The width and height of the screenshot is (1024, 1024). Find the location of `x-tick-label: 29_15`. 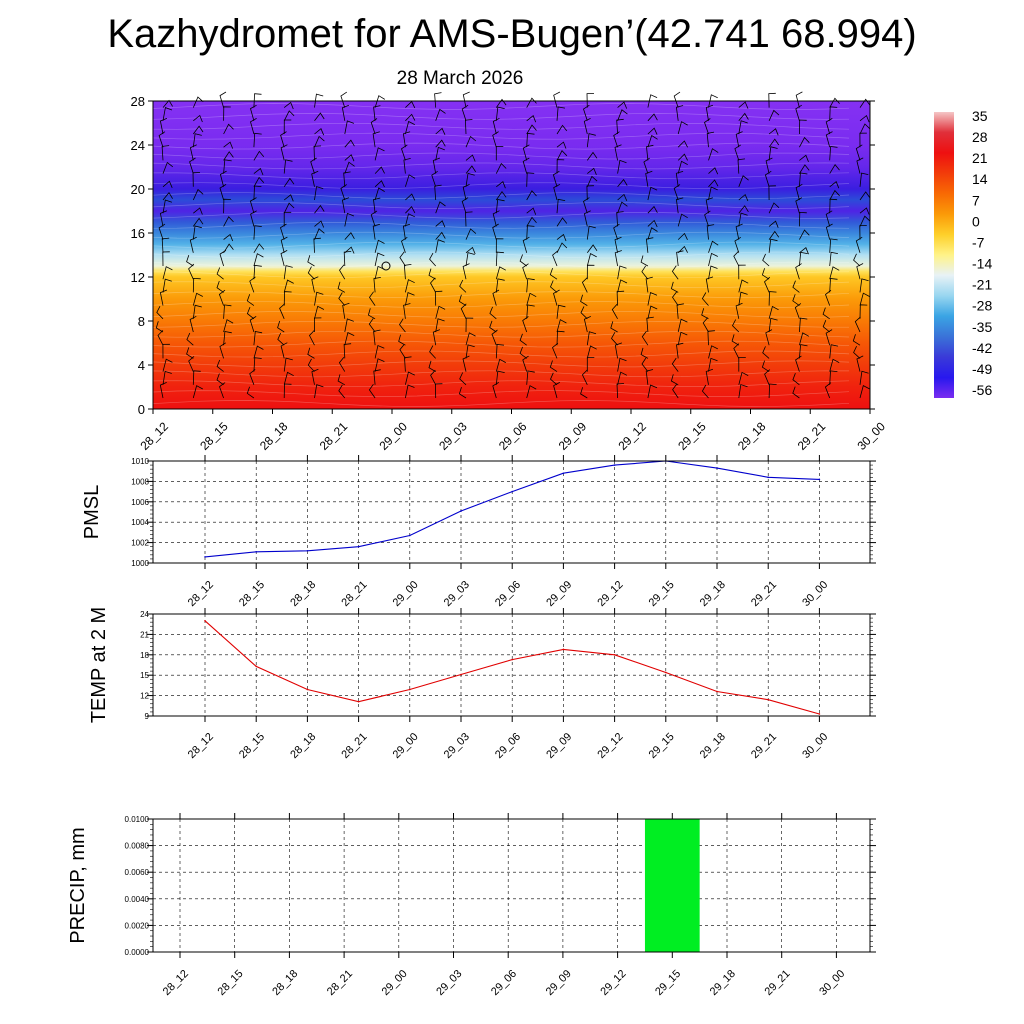

x-tick-label: 29_15 is located at coordinates (662, 746).